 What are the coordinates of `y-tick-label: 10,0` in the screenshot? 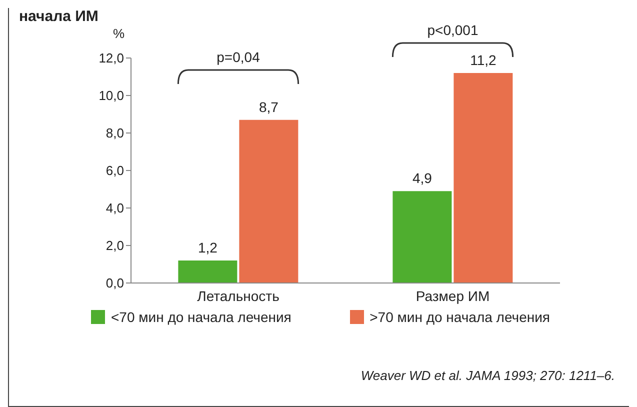 It's located at (111, 96).